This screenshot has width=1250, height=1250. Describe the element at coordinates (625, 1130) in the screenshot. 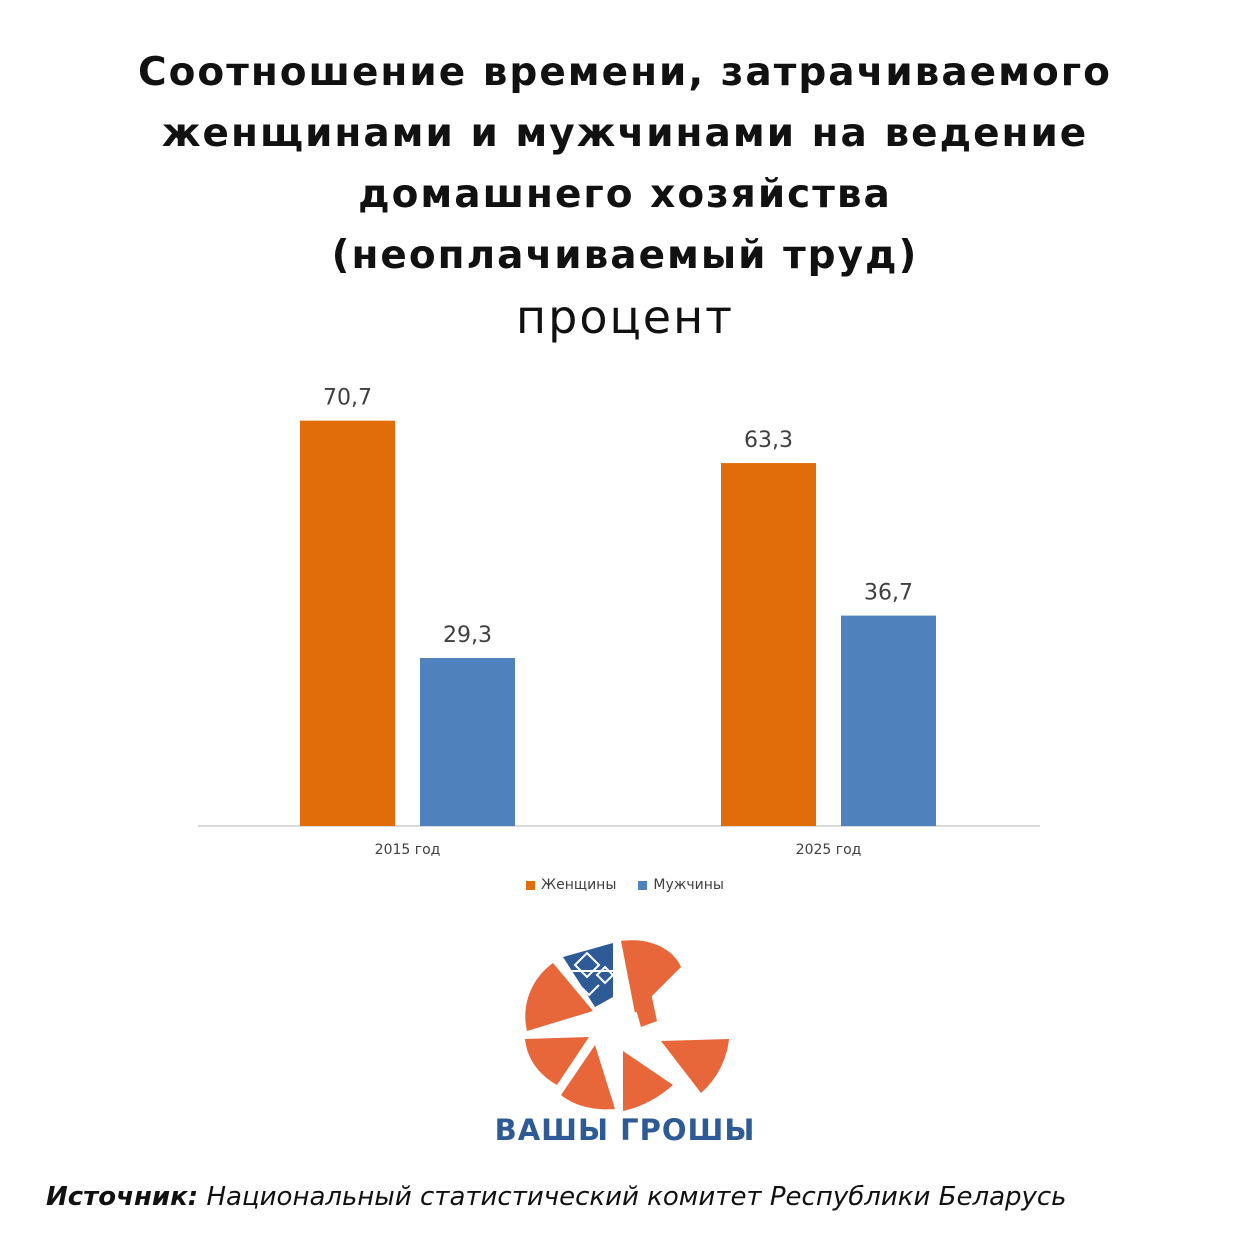

I see `brand-name: ВАШЫ ГРОШЫ` at that location.